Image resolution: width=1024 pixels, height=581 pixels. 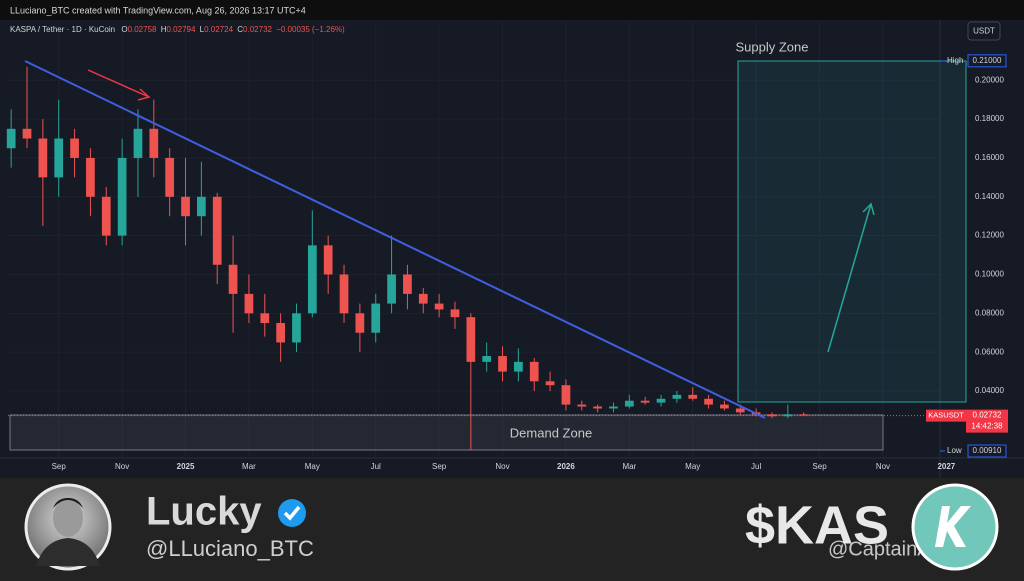 I want to click on legend-change: −0.00035 (−1.26%), so click(x=310, y=29).